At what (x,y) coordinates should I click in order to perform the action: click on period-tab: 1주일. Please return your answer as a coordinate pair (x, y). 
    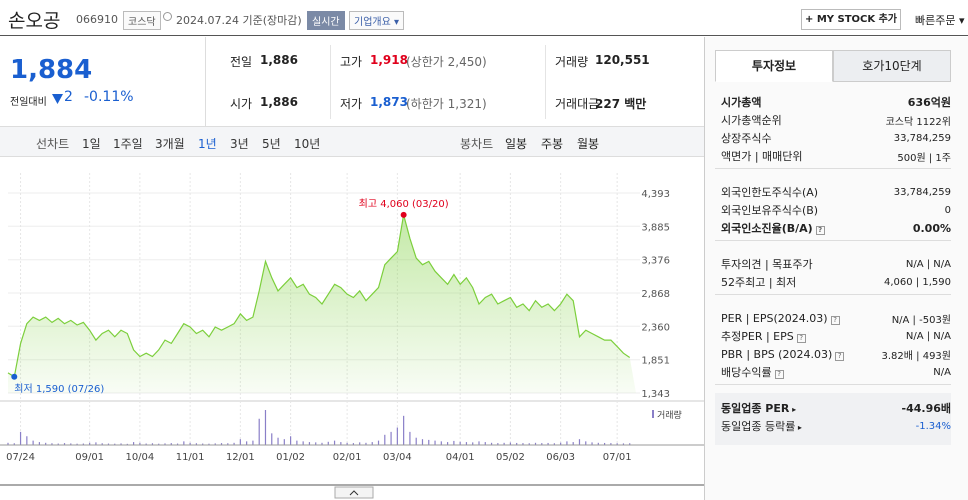
    Looking at the image, I should click on (128, 144).